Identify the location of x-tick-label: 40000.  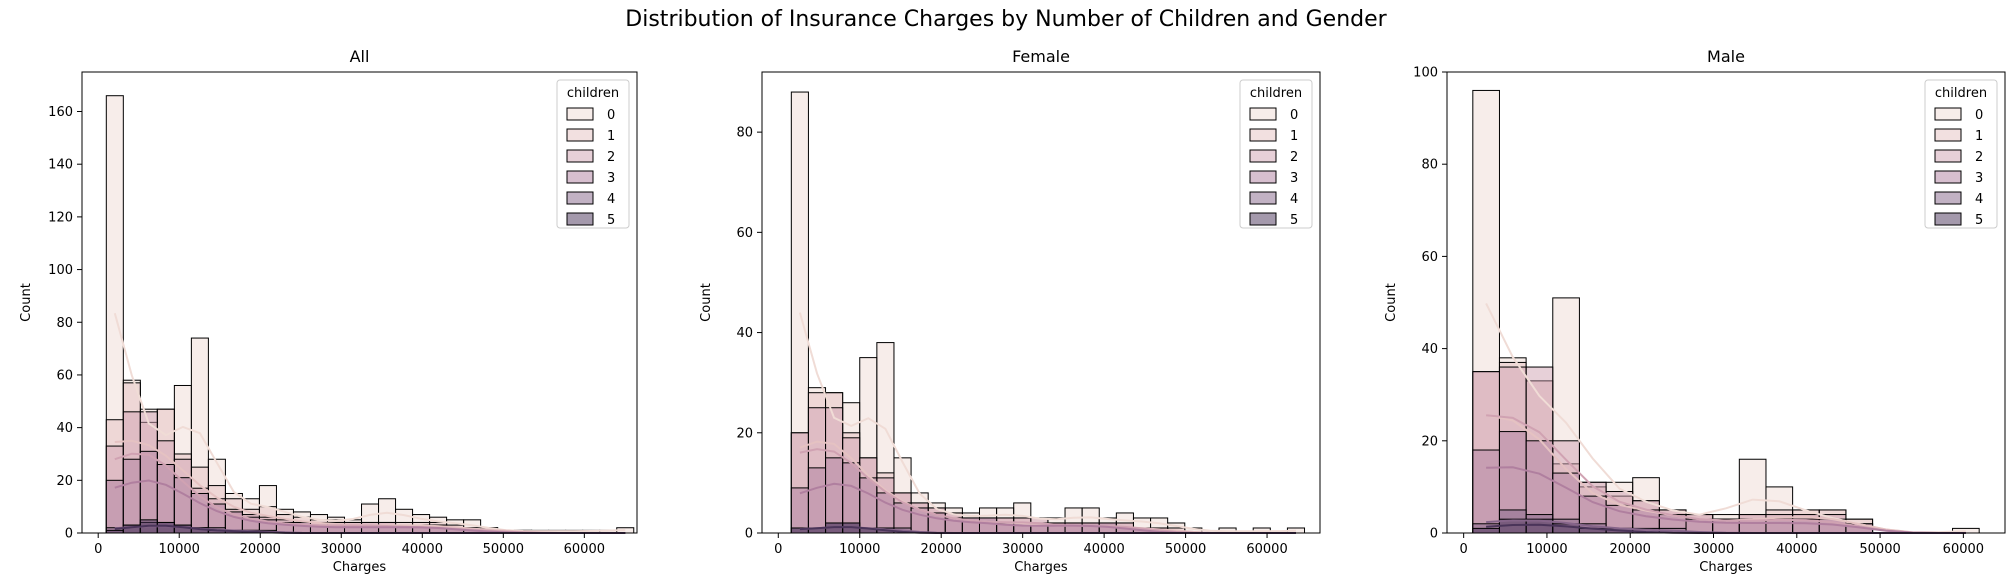
(1796, 549).